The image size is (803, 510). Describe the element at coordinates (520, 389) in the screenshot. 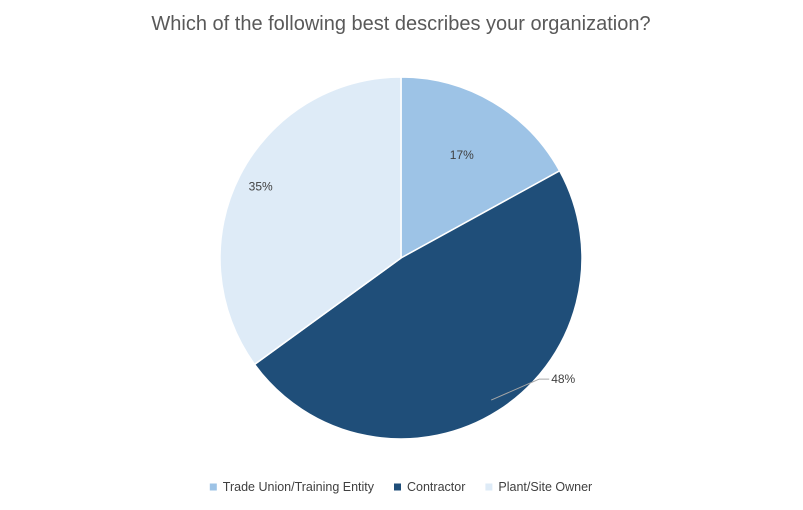

I see `leader-line-contractor` at that location.